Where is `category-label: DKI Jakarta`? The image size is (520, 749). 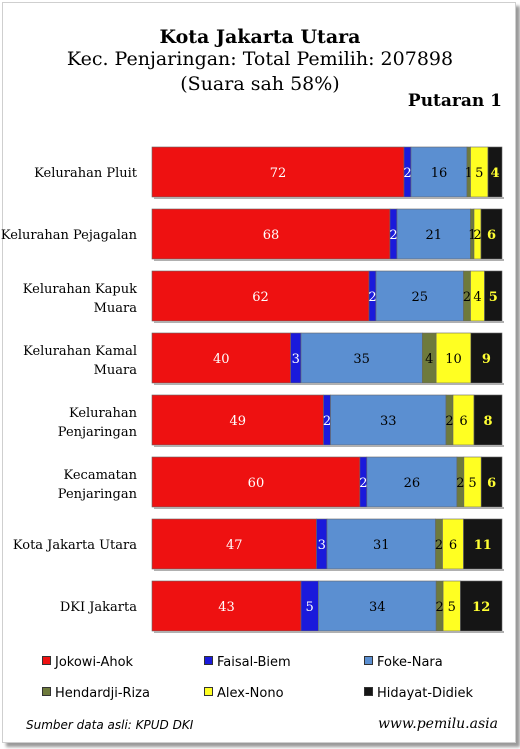 category-label: DKI Jakarta is located at coordinates (98, 607).